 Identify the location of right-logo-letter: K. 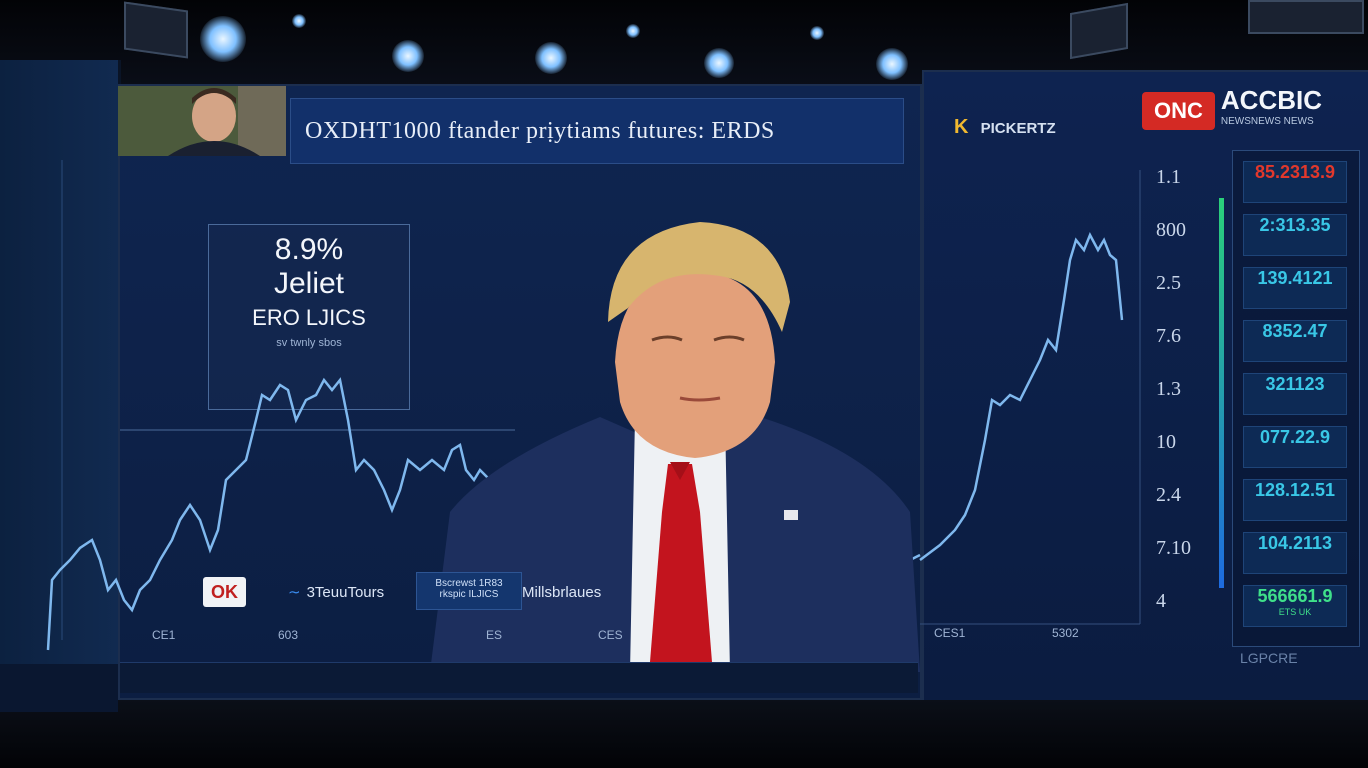
(961, 127).